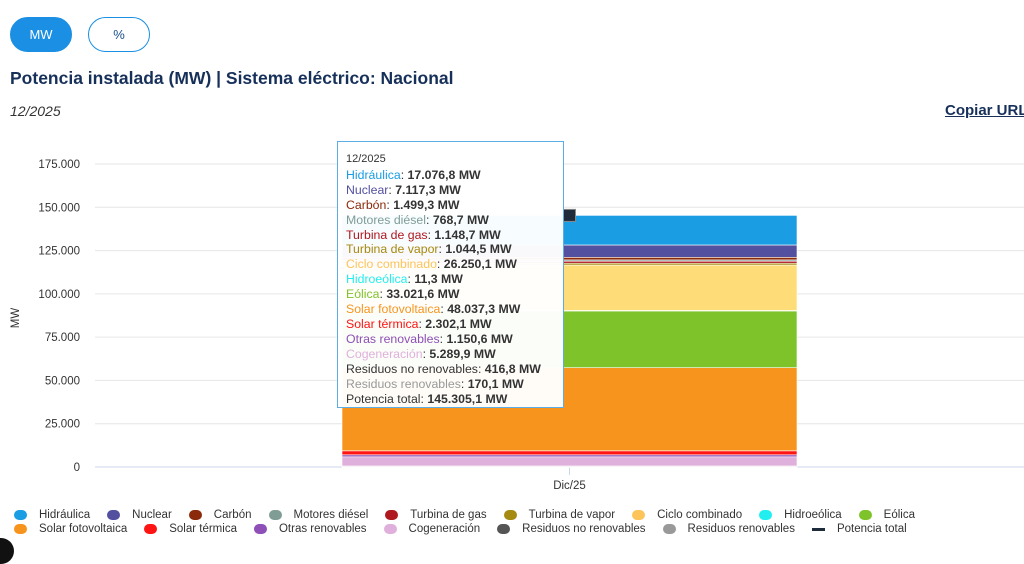 The image size is (1024, 564). Describe the element at coordinates (412, 368) in the screenshot. I see `tooltip-series-name: Residuos no renovables` at that location.